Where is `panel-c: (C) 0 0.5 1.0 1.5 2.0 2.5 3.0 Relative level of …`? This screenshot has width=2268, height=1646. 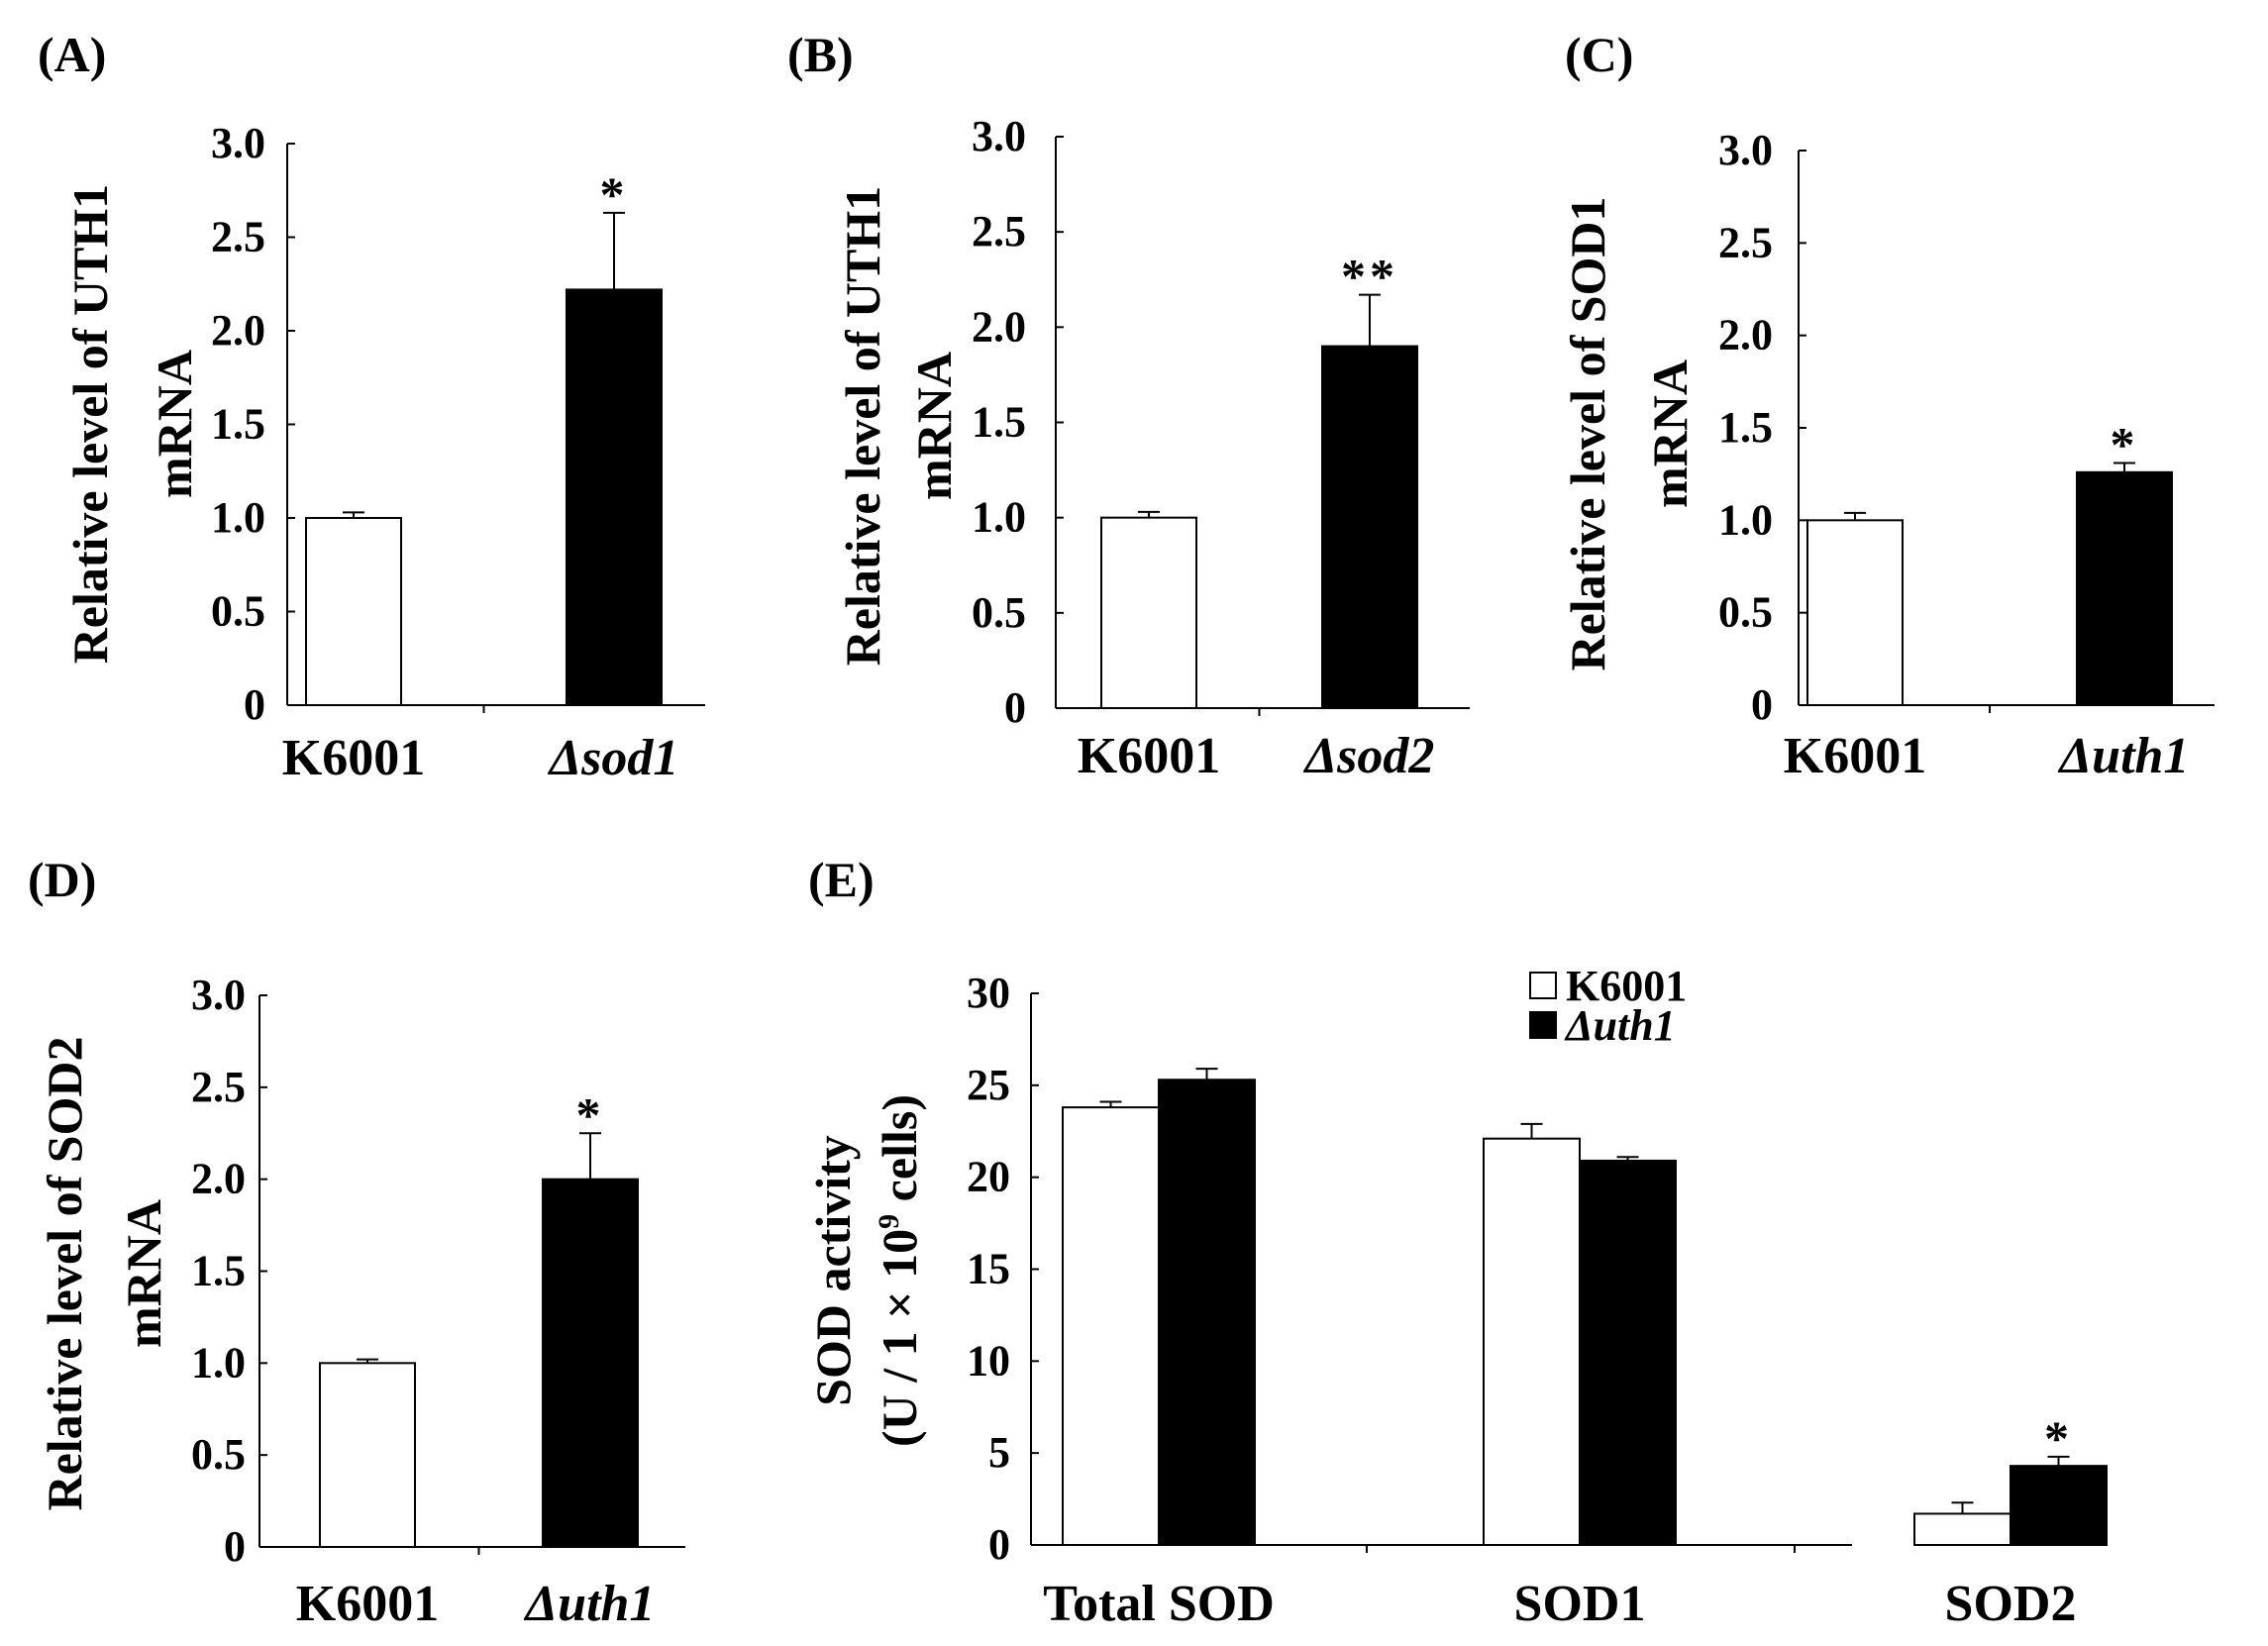 panel-c: (C) 0 0.5 1.0 1.5 2.0 2.5 3.0 Relative level of … is located at coordinates (1887, 406).